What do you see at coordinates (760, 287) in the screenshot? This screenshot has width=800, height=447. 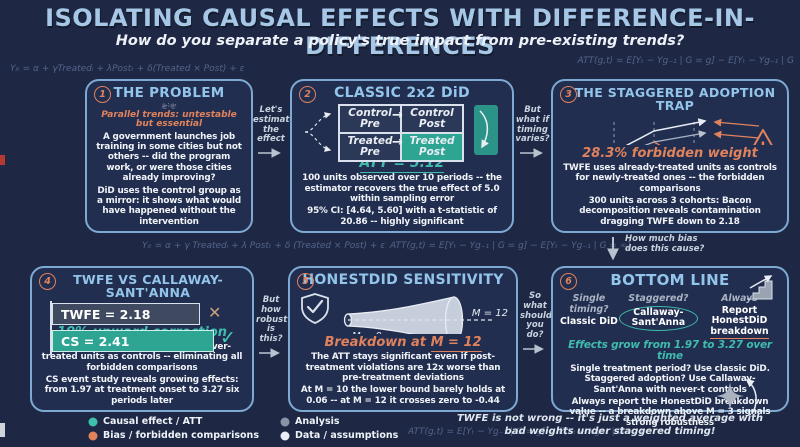 I see `growth-stairs-icon` at bounding box center [760, 287].